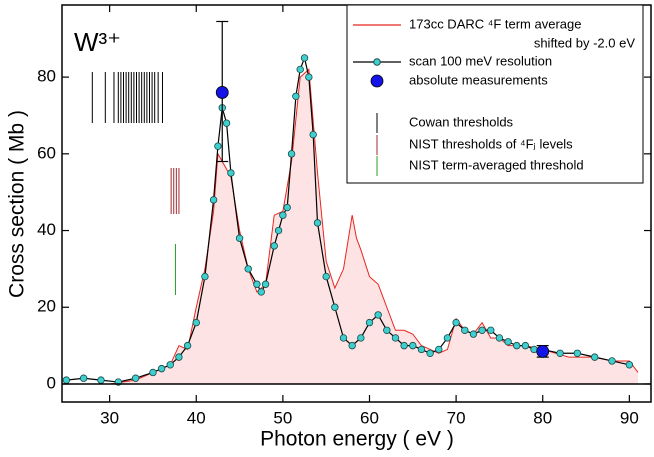 The image size is (654, 457). What do you see at coordinates (495, 23) in the screenshot?
I see `legend-label: 173cc DARC ⁴F term average` at bounding box center [495, 23].